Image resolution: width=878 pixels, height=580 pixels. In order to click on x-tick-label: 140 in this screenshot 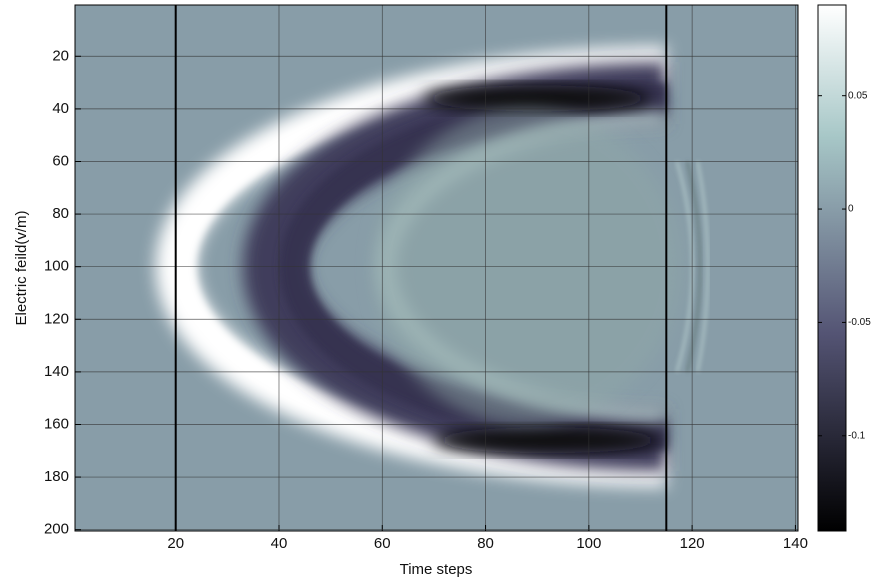, I will do `click(795, 543)`.